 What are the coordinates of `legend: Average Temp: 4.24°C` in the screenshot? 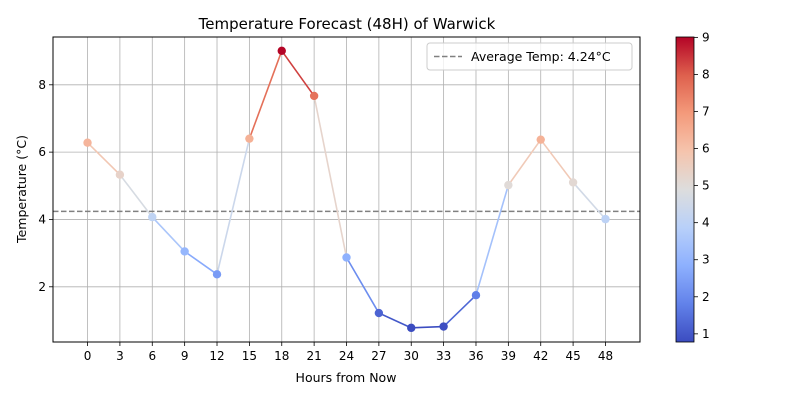 It's located at (529, 56).